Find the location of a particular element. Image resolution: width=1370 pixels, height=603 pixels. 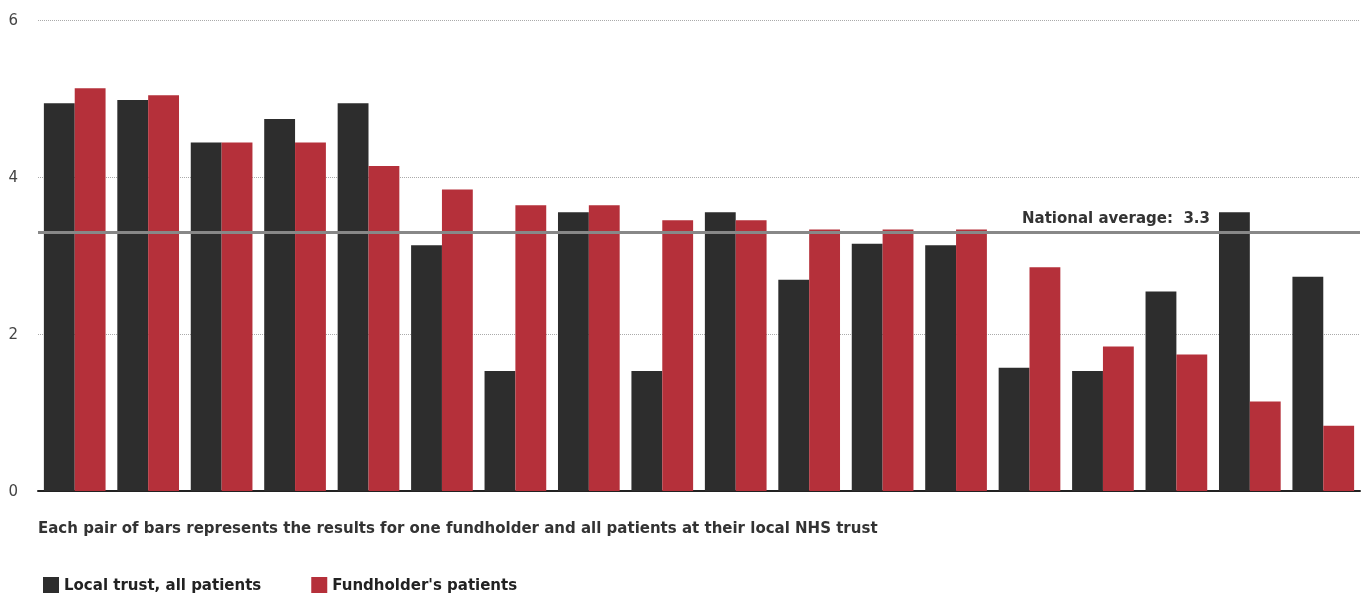

y-tick-label: 2 is located at coordinates (13, 334).